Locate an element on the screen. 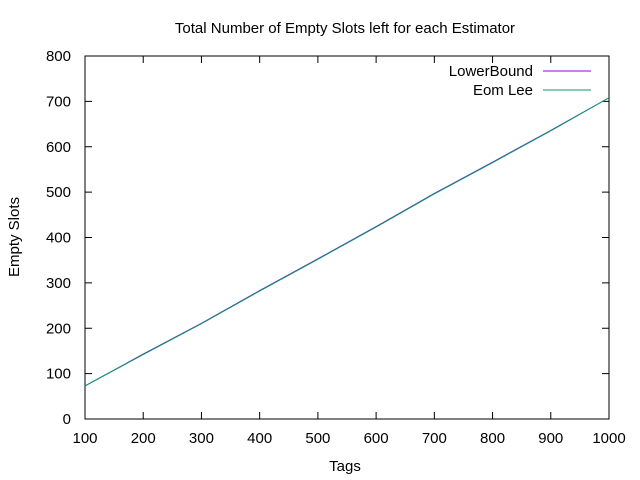 The width and height of the screenshot is (640, 480). x-tick-label: 700 is located at coordinates (434, 438).